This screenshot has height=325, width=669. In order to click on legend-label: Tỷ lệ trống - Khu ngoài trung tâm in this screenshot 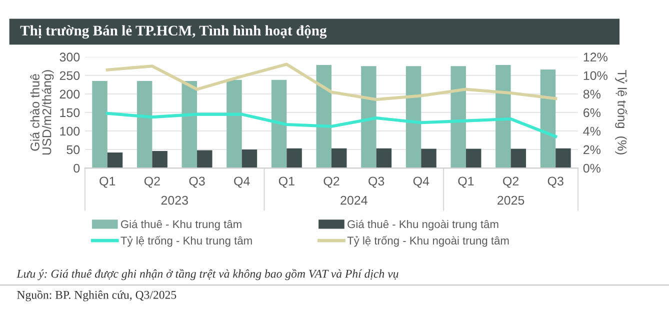, I will do `click(428, 241)`.